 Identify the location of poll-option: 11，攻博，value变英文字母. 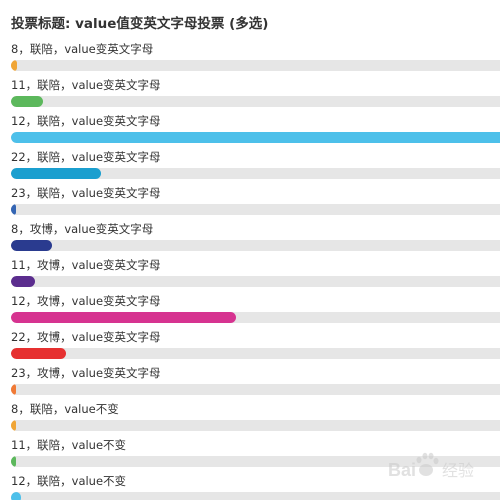
(250, 275).